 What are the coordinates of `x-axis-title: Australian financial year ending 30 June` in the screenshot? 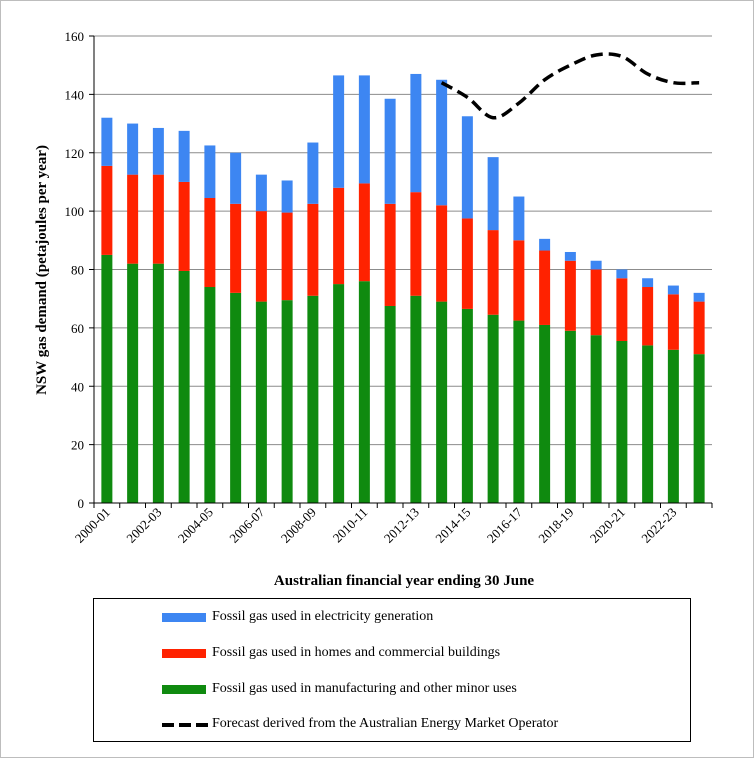 It's located at (404, 581).